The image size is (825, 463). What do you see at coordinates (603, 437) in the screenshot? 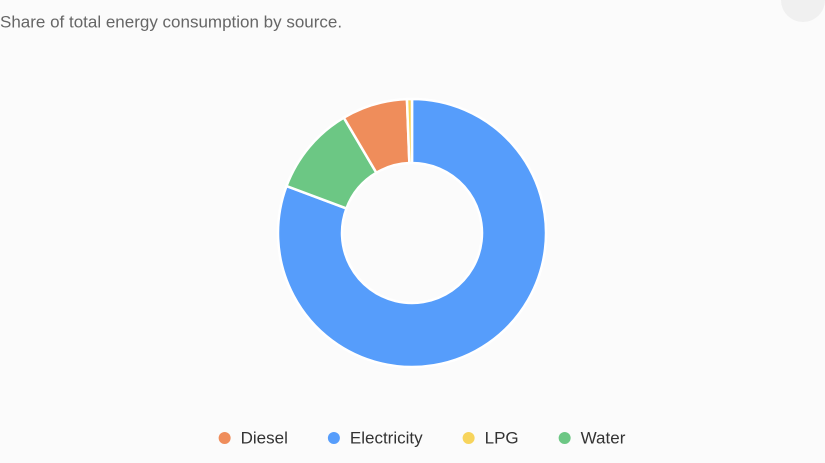
I see `legend-label: Water` at bounding box center [603, 437].